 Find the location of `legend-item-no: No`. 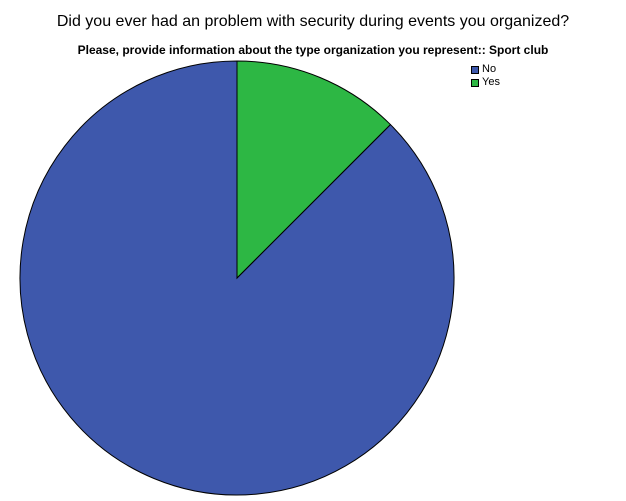

legend-item-no: No is located at coordinates (485, 69).